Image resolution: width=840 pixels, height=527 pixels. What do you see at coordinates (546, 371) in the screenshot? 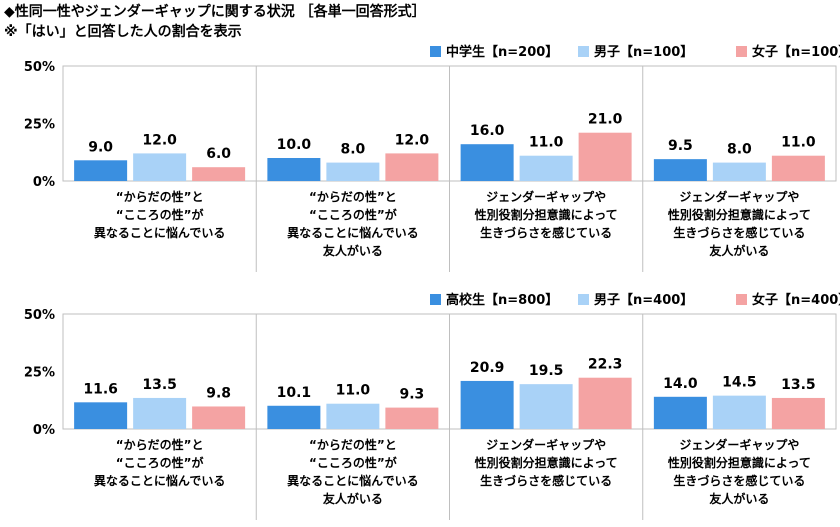
I see `data-label: 19.5` at bounding box center [546, 371].